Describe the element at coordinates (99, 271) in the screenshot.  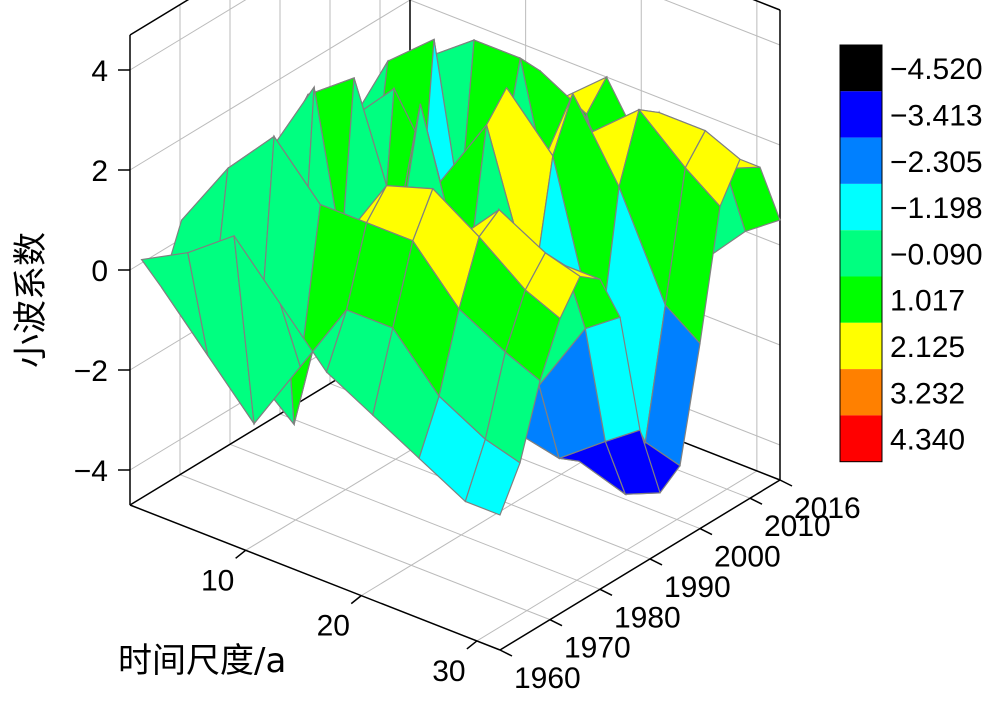
I see `z-tick-label: 0` at that location.